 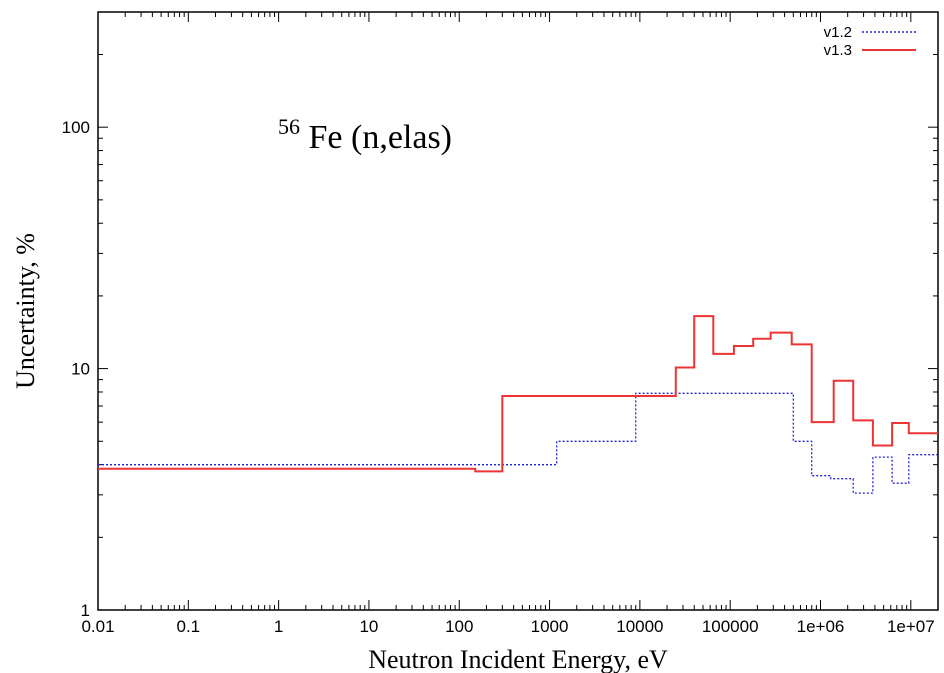 I want to click on x-tick-label: 0.01, so click(x=97, y=626).